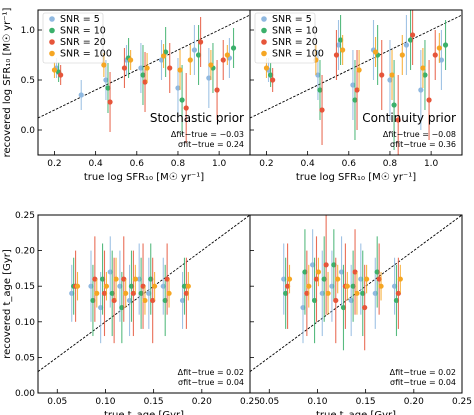 Image resolution: width=474 pixels, height=415 pixels. Describe the element at coordinates (28, 81) in the screenshot. I see `y-tick-label: 0.5` at that location.